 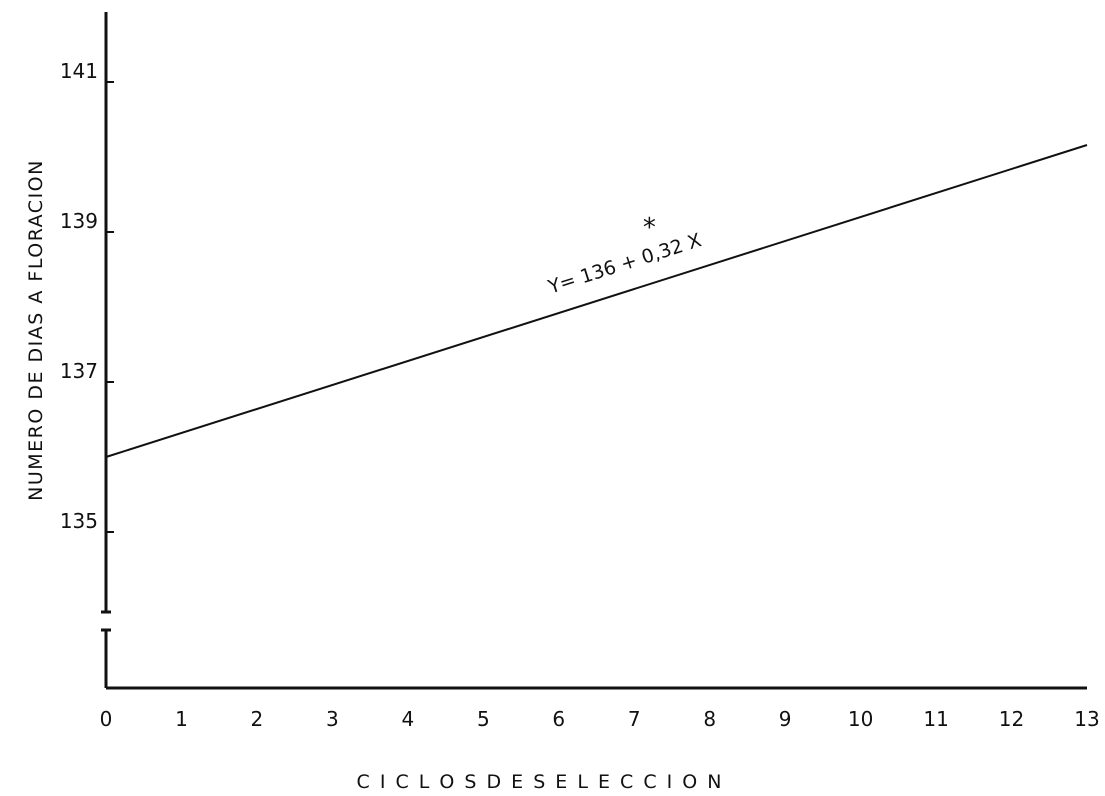 I want to click on x-tick-label: 5, so click(x=483, y=719).